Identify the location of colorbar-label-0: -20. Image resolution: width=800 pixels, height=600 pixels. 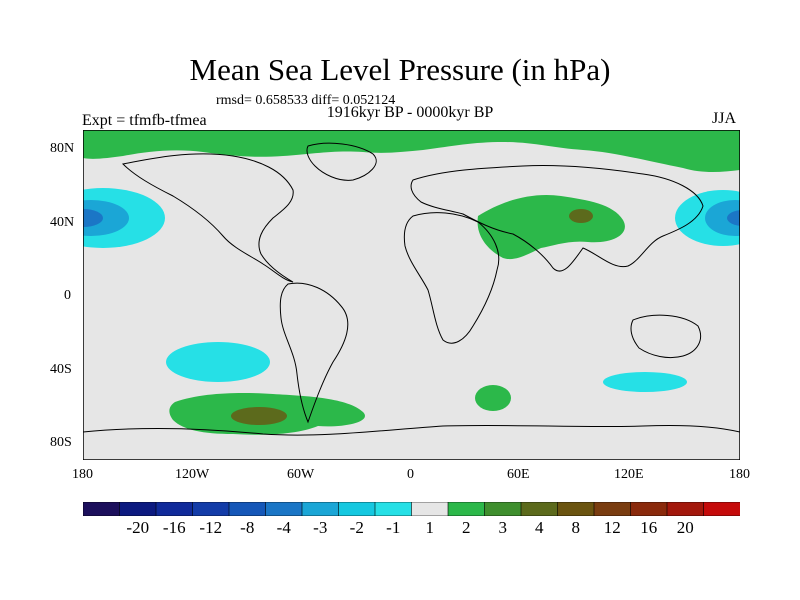
(138, 527).